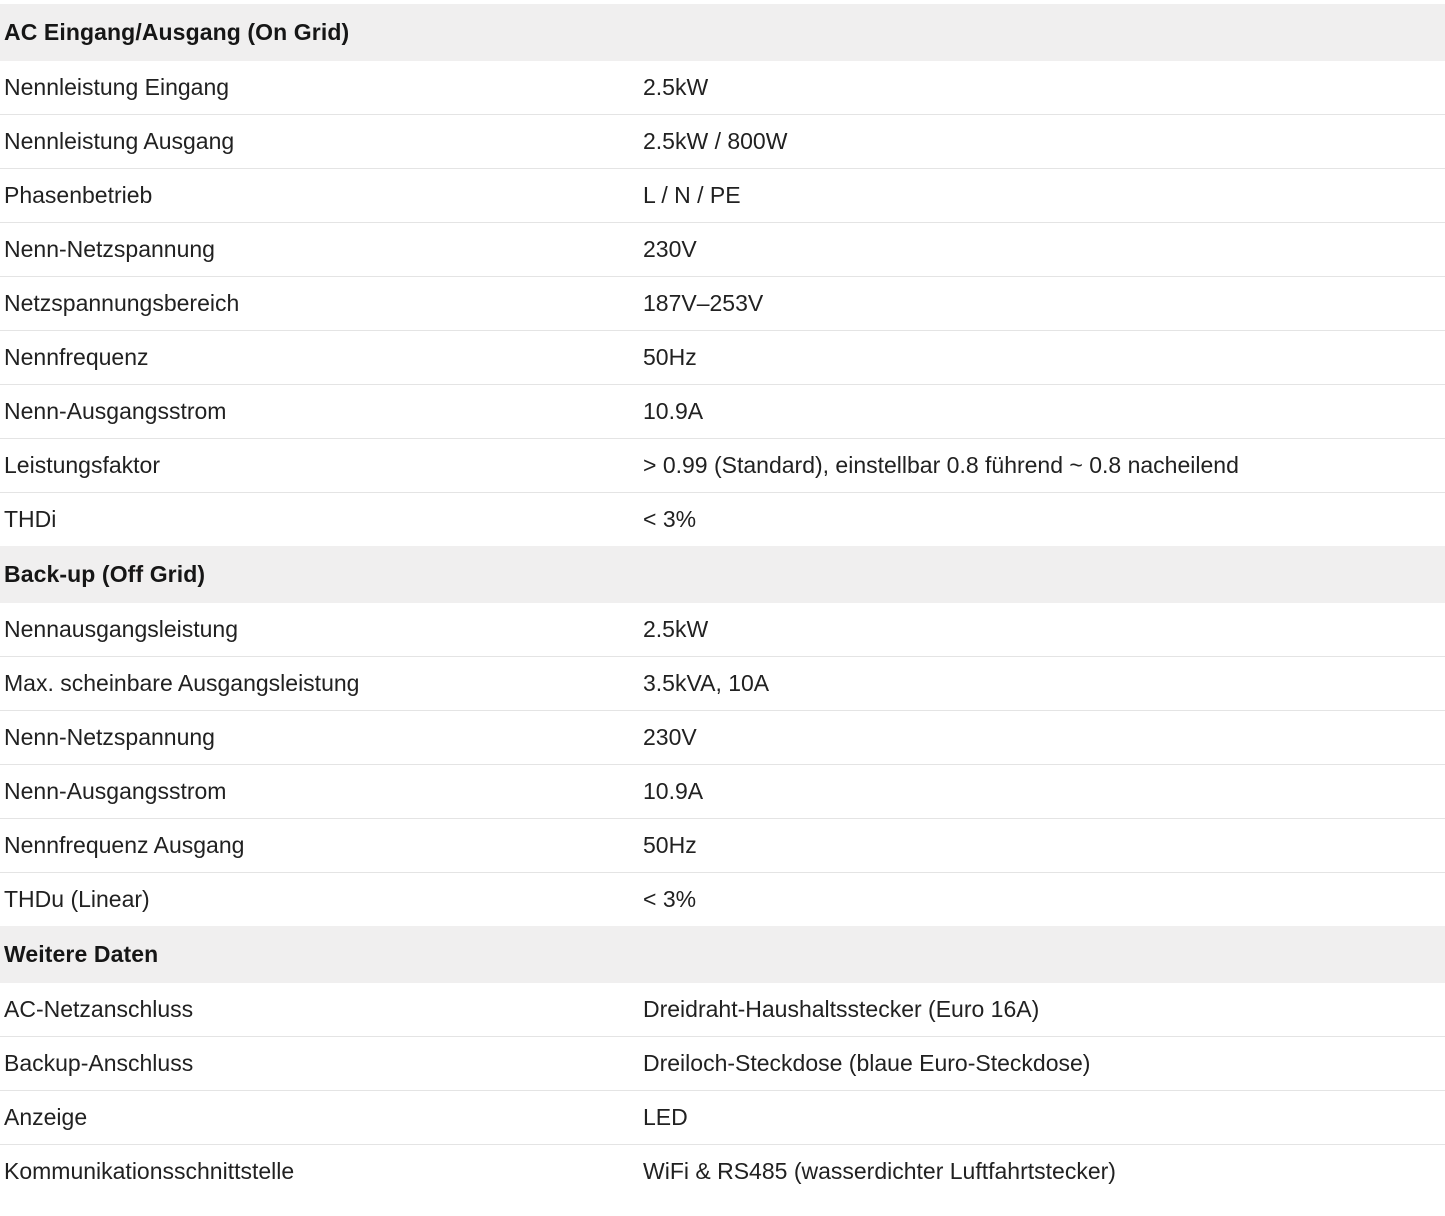 The image size is (1445, 1216). Describe the element at coordinates (99, 1063) in the screenshot. I see `spec-label: Backup-Anschluss` at that location.